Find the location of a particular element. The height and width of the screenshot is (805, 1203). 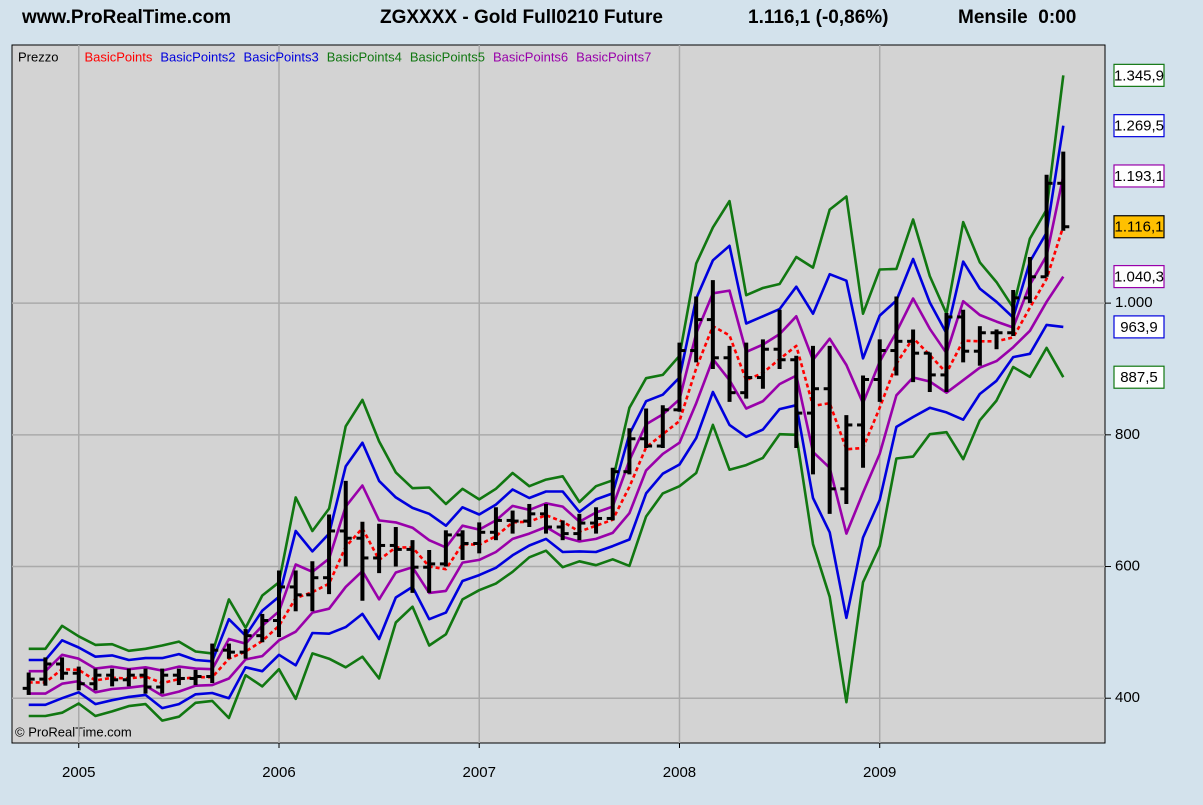

value-box-label: 1.269,5 is located at coordinates (1139, 126).